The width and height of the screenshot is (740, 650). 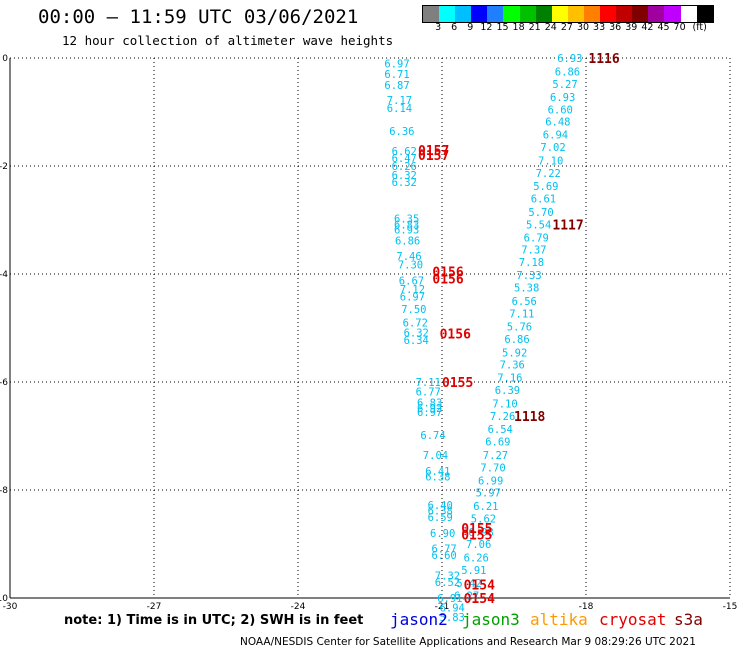 I want to click on wave-height-point: 7.17, so click(x=399, y=101).